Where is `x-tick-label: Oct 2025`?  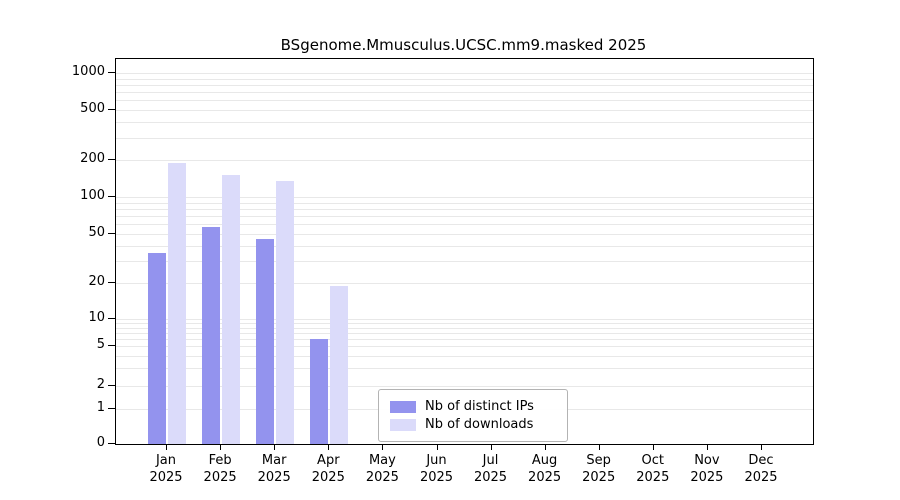
x-tick-label: Oct 2025 is located at coordinates (653, 469).